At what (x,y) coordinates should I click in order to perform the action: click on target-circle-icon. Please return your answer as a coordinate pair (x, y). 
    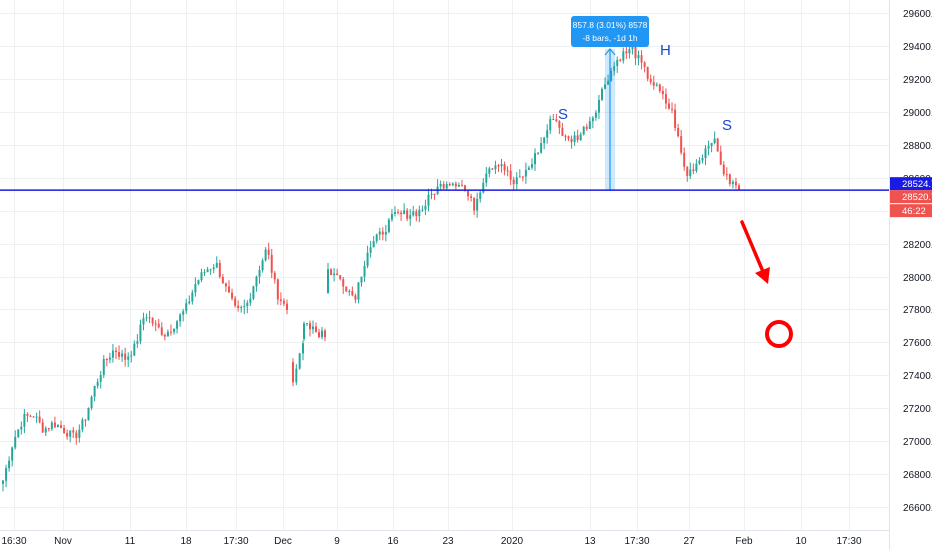
    Looking at the image, I should click on (779, 334).